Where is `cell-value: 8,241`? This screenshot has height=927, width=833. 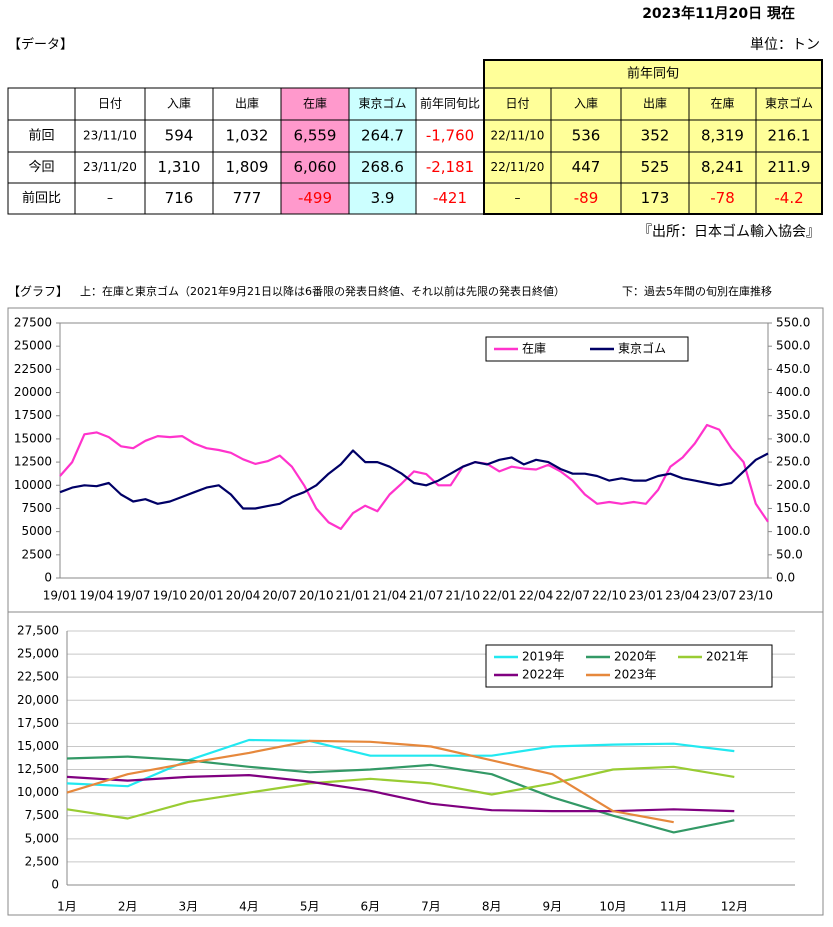
cell-value: 8,241 is located at coordinates (722, 167).